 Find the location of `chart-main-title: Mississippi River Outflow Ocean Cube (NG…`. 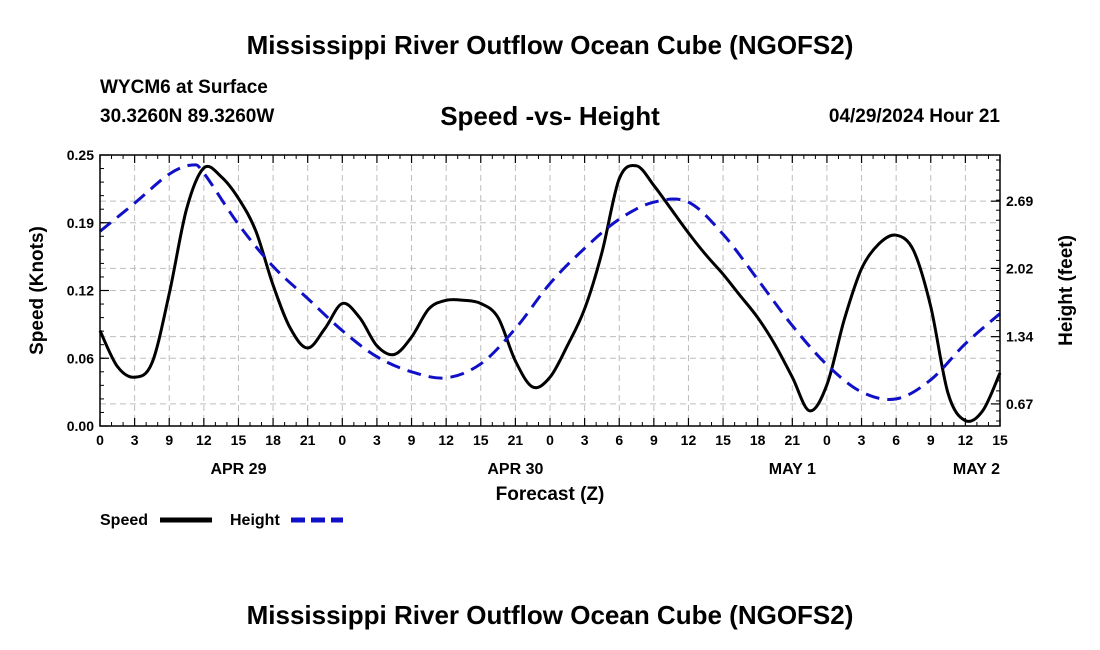

chart-main-title: Mississippi River Outflow Ocean Cube (NG… is located at coordinates (550, 45).